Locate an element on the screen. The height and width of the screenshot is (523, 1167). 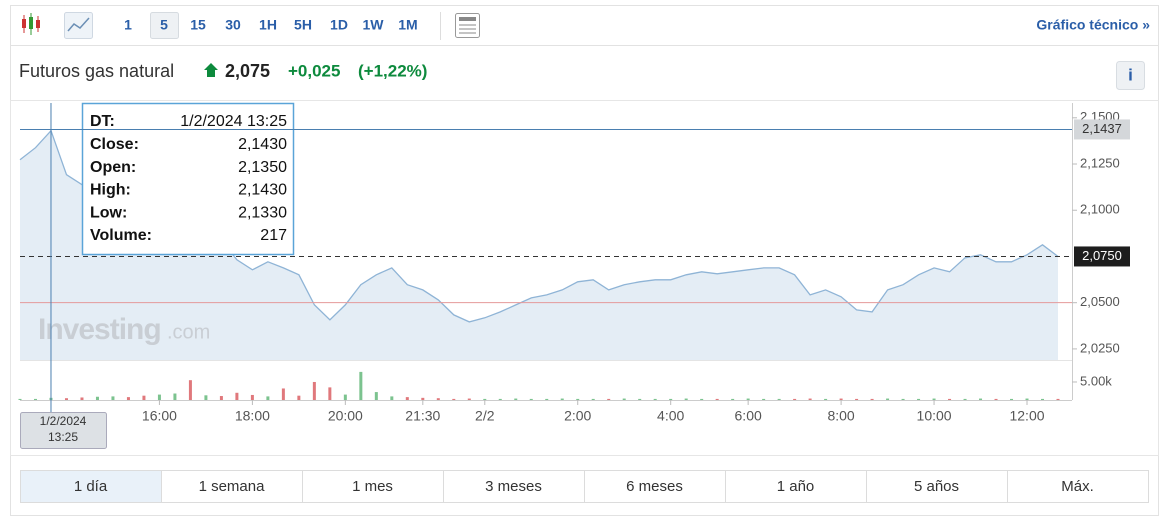
crosshair-price-label: 2,1437 is located at coordinates (1102, 128).